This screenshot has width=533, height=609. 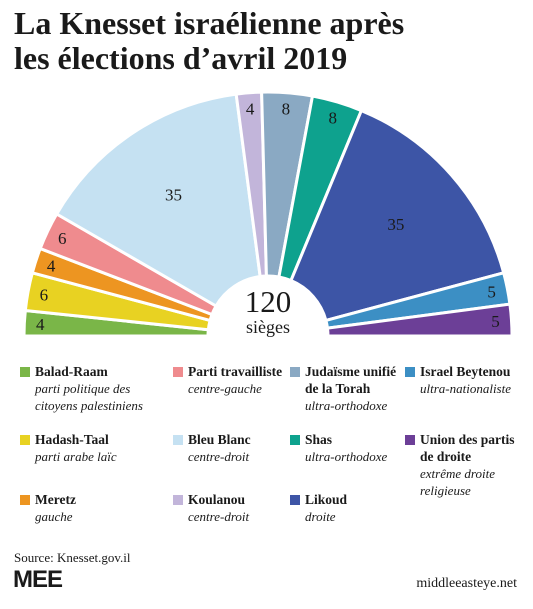 What do you see at coordinates (89, 405) in the screenshot?
I see `legend-description: citoyens palestiniens` at bounding box center [89, 405].